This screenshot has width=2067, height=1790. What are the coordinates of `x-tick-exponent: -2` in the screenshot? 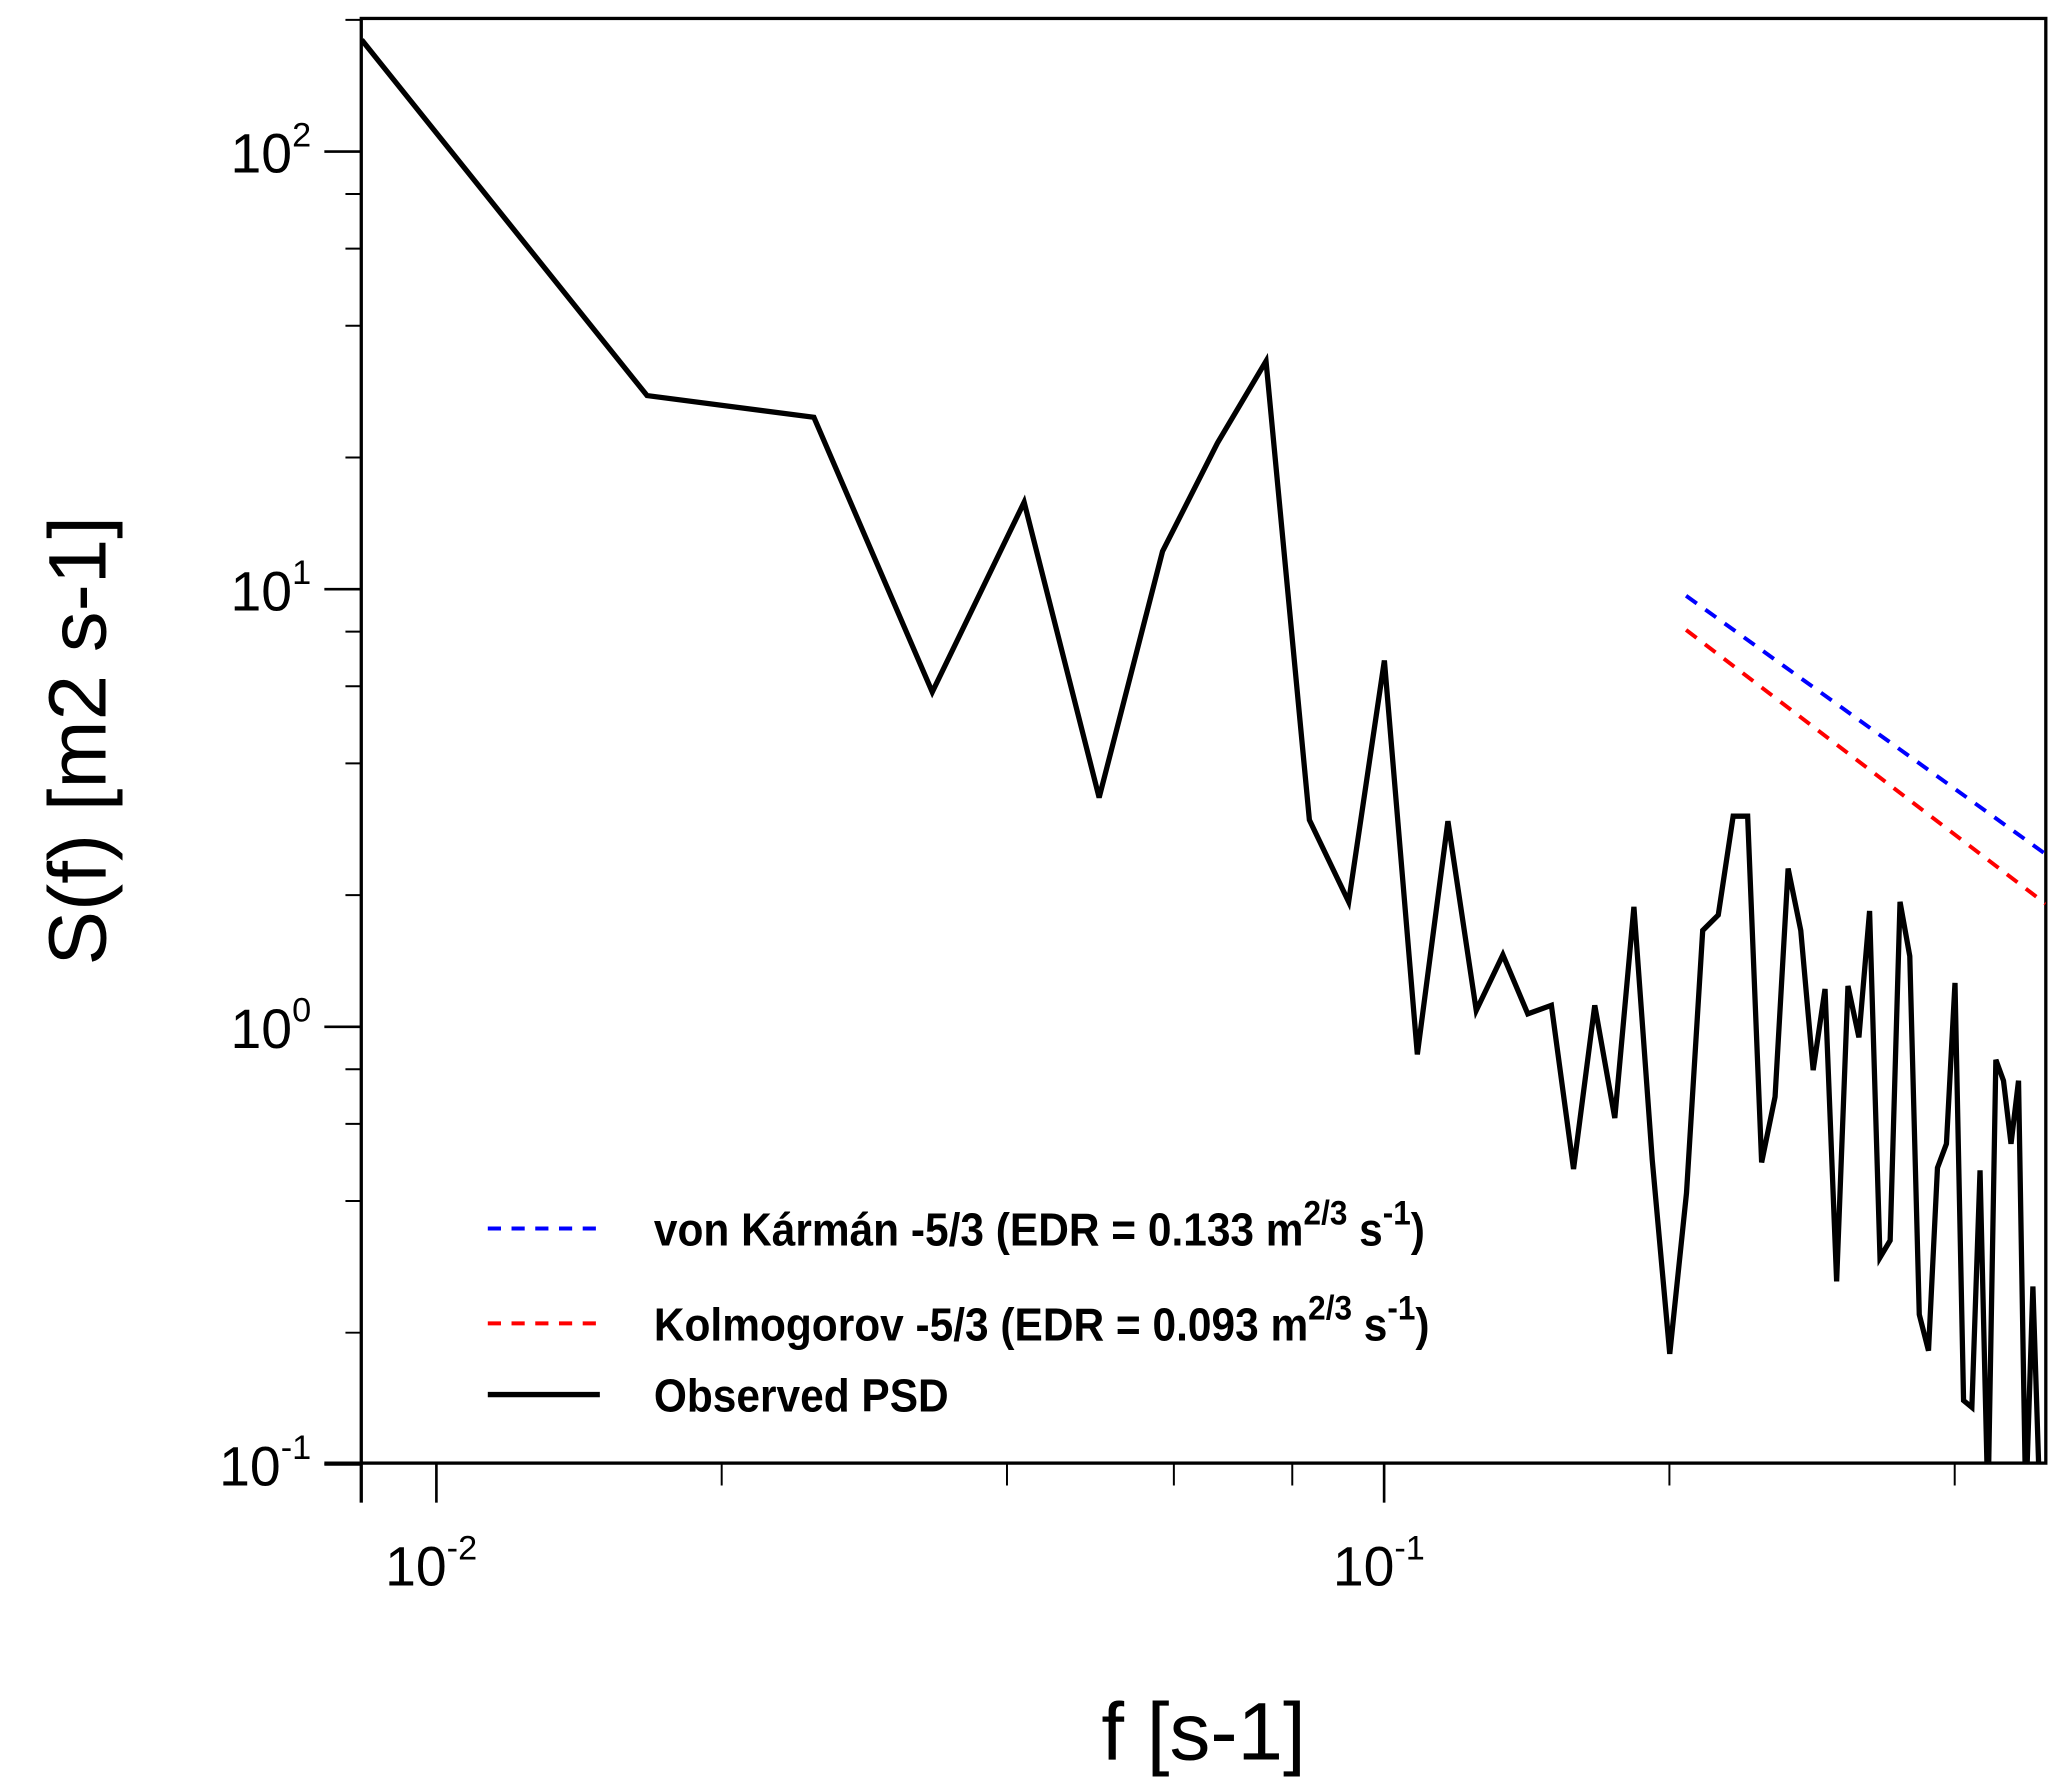 It's located at (462, 1548).